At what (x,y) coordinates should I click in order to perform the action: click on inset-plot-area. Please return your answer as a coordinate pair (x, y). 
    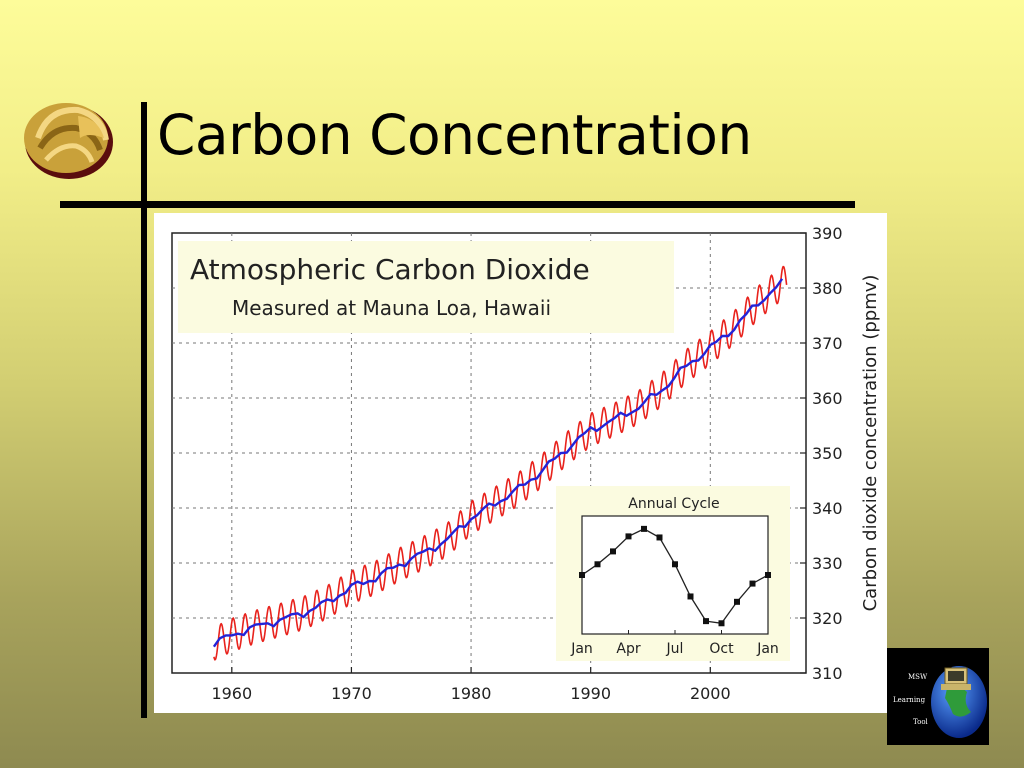
    Looking at the image, I should click on (675, 575).